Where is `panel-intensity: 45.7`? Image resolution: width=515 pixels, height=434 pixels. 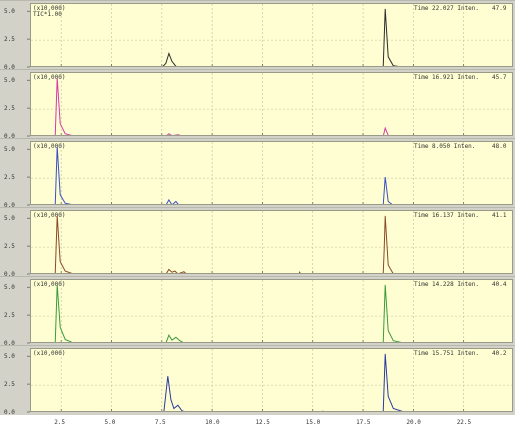
panel-intensity: 45.7 is located at coordinates (499, 77).